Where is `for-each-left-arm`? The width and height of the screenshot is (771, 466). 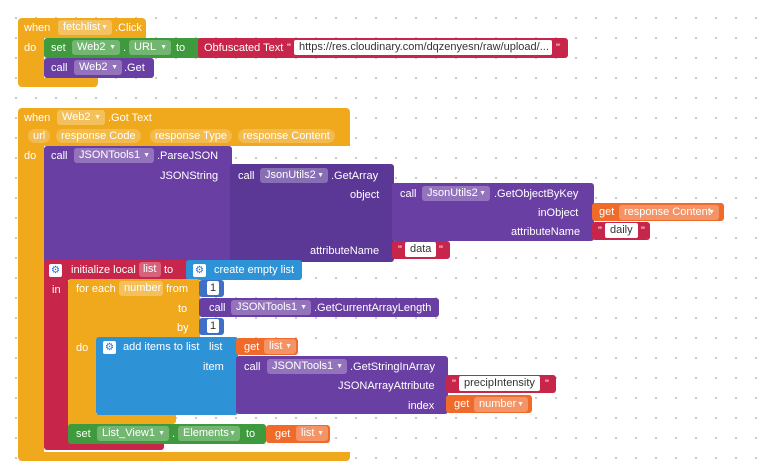 for-each-left-arm is located at coordinates (82, 383).